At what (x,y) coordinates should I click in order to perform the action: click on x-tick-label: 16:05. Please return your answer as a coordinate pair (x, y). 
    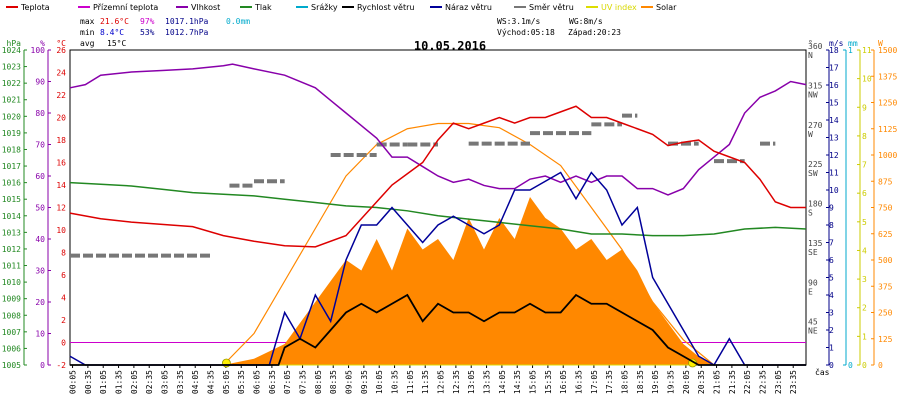
    Looking at the image, I should click on (563, 382).